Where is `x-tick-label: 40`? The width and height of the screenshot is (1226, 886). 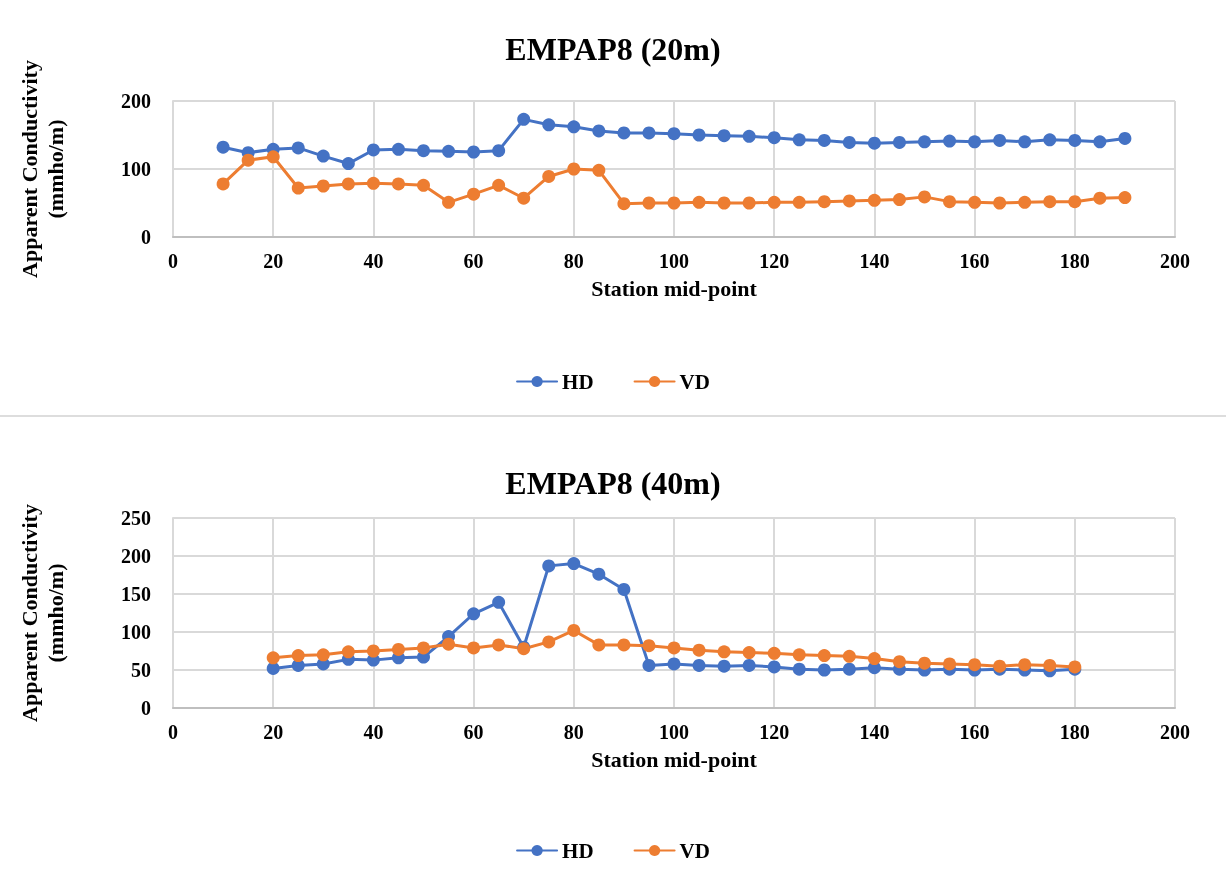 x-tick-label: 40 is located at coordinates (373, 261).